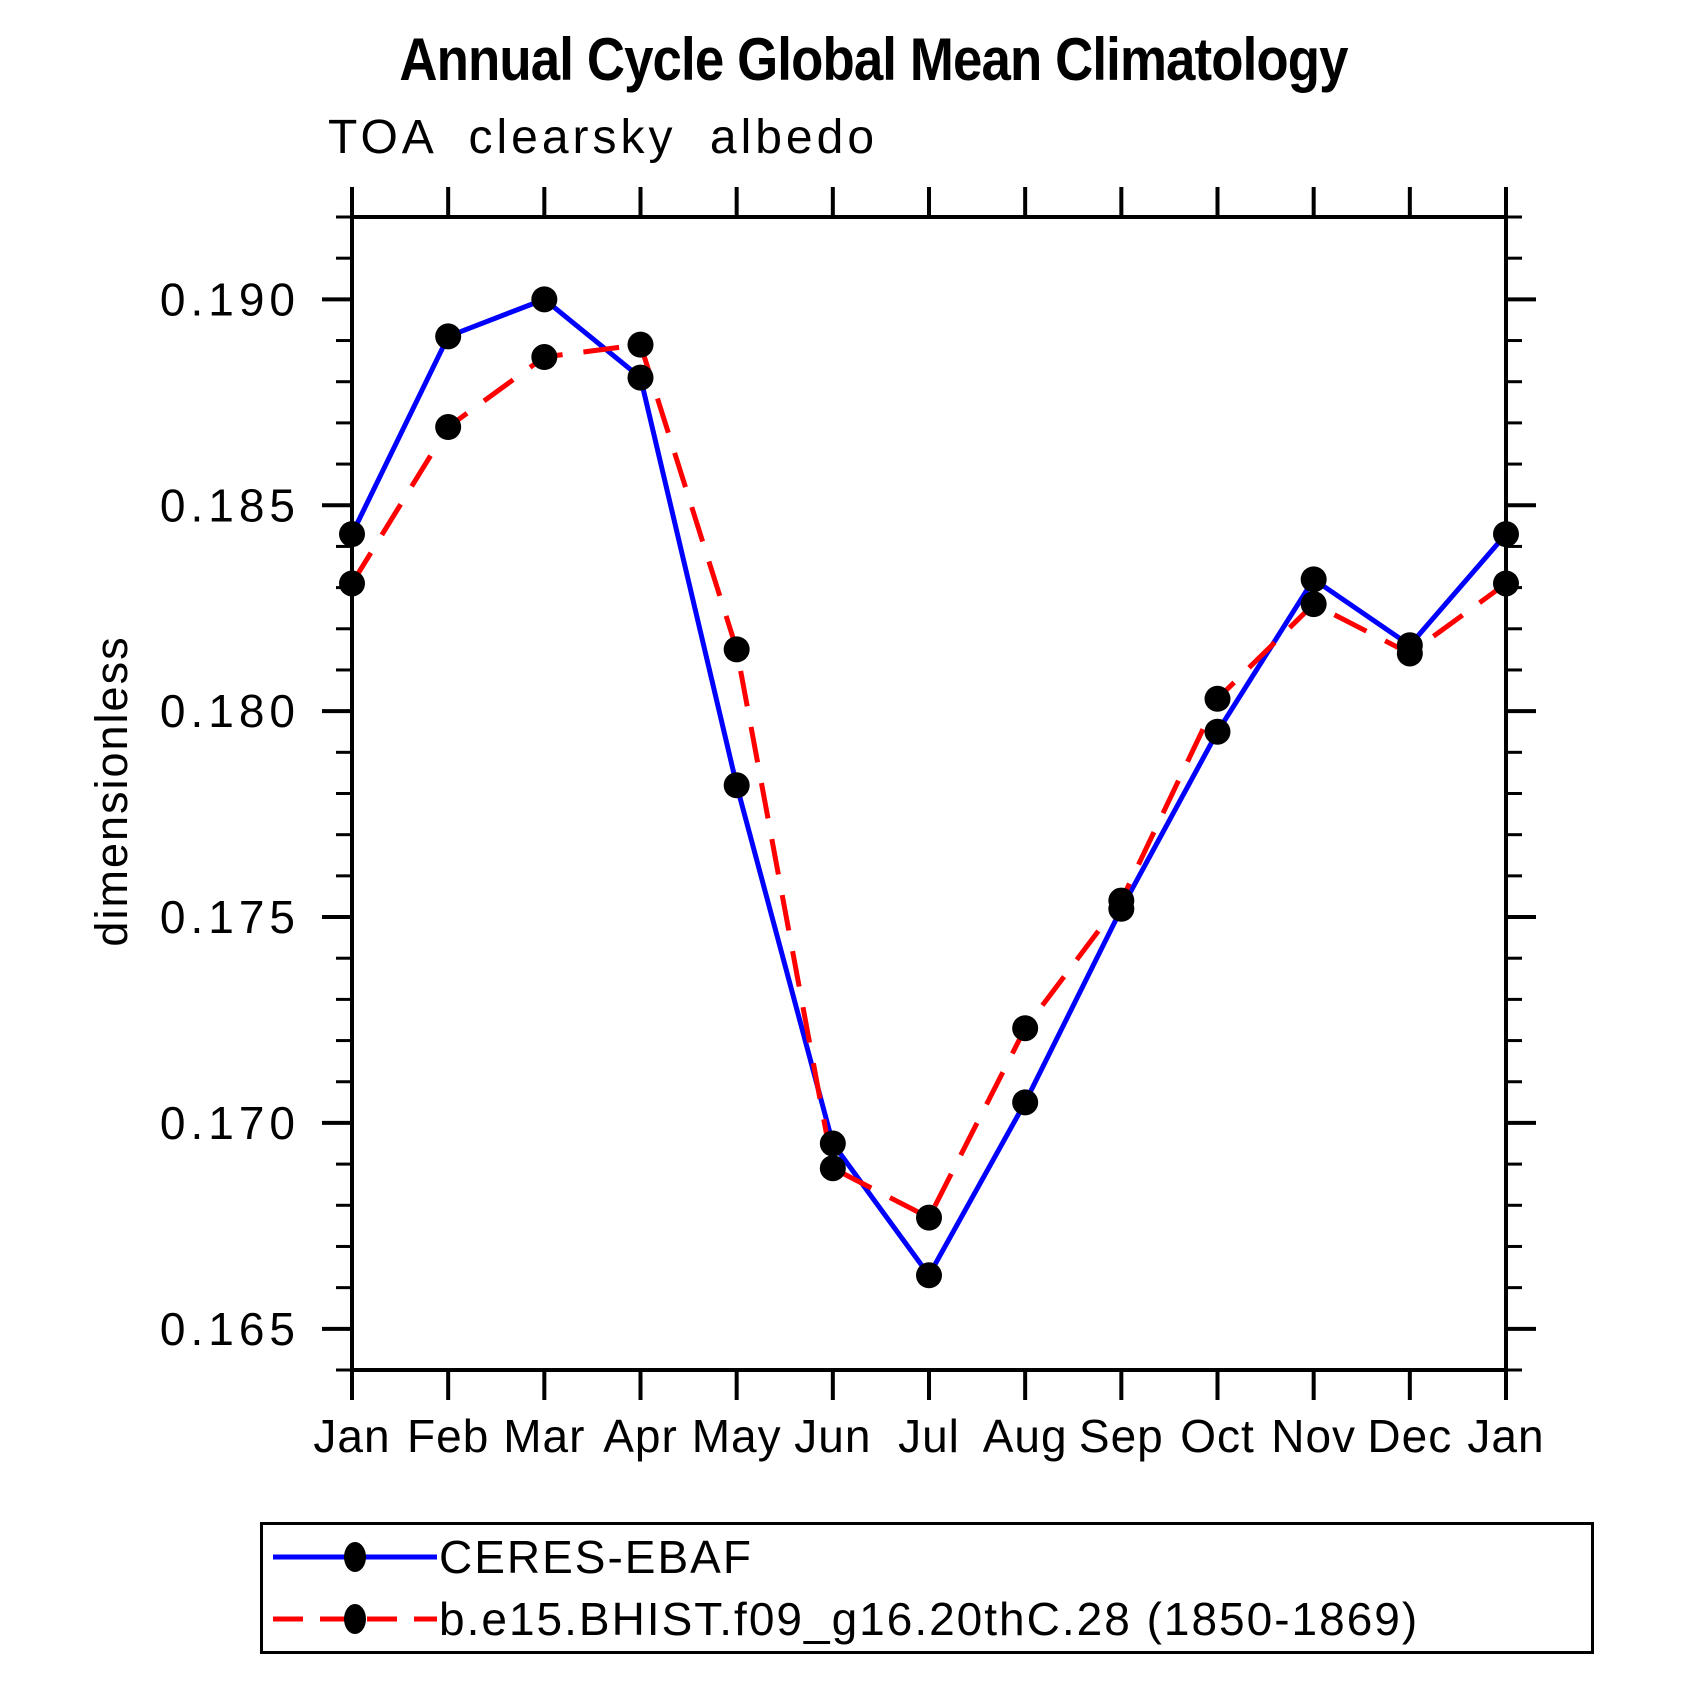  What do you see at coordinates (230, 1123) in the screenshot?
I see `y-tick-label: 0.170` at bounding box center [230, 1123].